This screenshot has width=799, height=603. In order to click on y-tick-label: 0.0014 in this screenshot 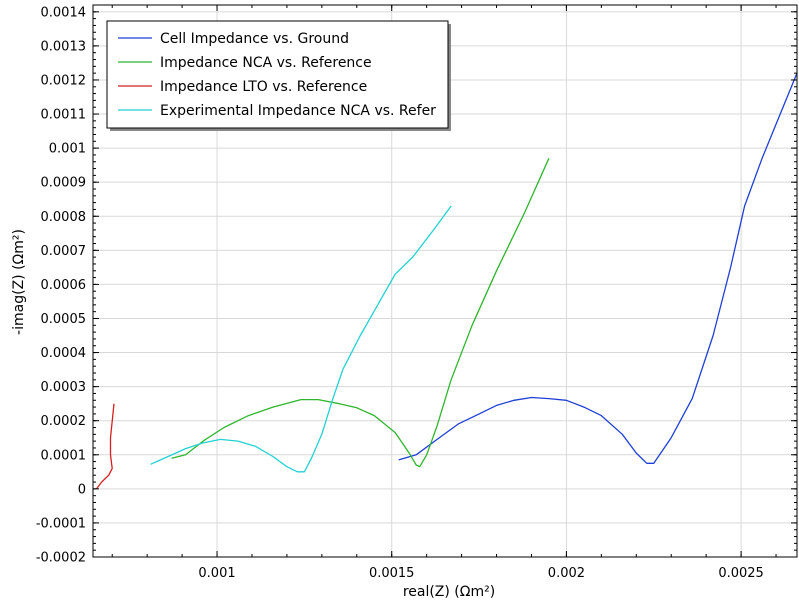, I will do `click(64, 12)`.